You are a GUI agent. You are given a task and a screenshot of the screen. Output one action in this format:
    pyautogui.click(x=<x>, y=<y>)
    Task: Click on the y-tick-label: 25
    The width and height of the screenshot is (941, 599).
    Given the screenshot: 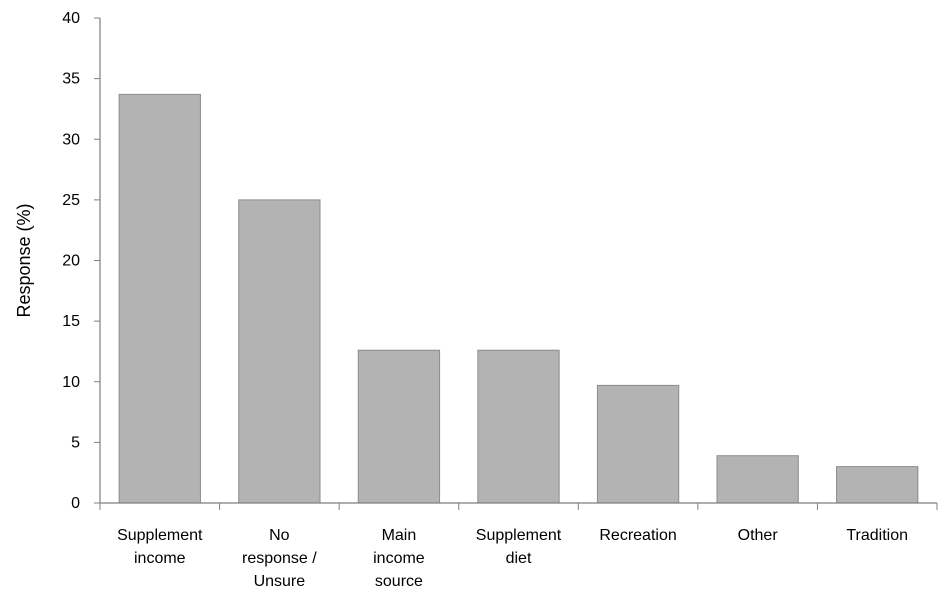 What is the action you would take?
    pyautogui.click(x=71, y=200)
    